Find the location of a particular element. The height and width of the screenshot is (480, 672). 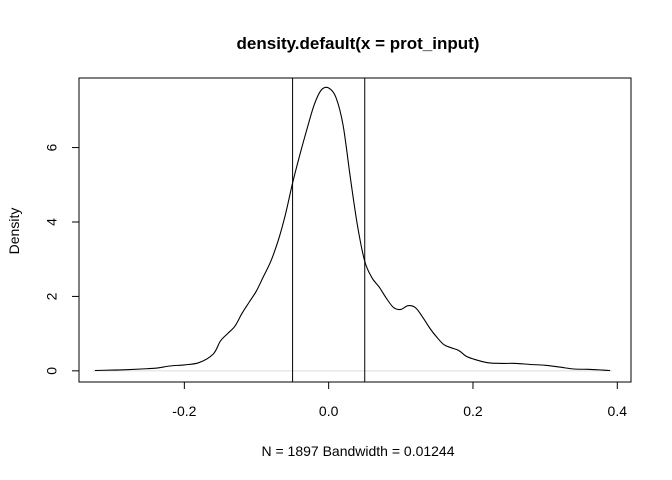

x-tick-label-3: 0.4 is located at coordinates (618, 411).